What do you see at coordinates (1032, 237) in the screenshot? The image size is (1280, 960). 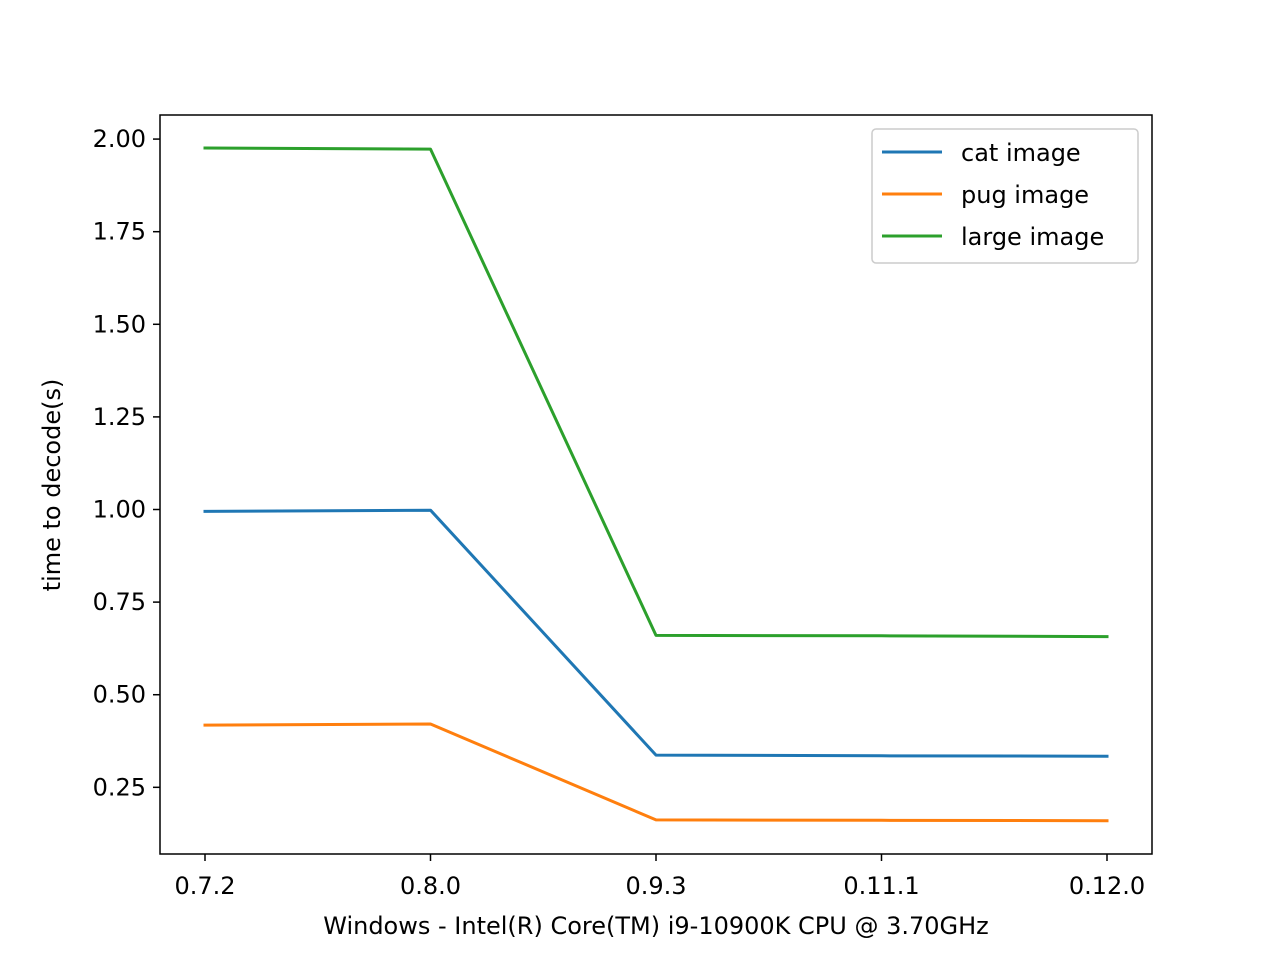 I see `legend-label: large image` at bounding box center [1032, 237].